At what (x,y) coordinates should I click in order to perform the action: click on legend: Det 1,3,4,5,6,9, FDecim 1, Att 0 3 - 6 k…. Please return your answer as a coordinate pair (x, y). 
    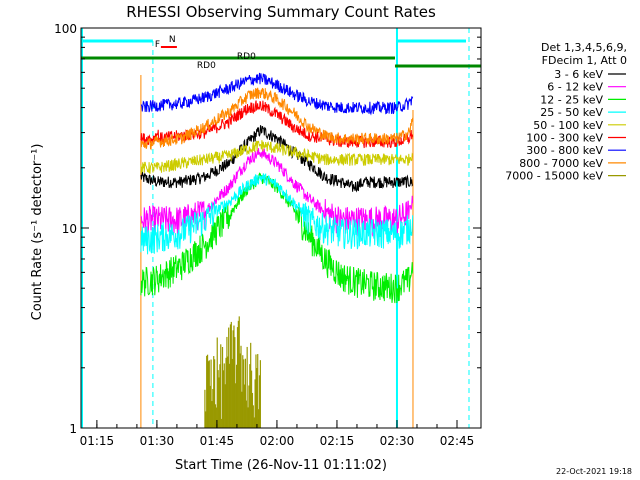
    Looking at the image, I should click on (566, 112).